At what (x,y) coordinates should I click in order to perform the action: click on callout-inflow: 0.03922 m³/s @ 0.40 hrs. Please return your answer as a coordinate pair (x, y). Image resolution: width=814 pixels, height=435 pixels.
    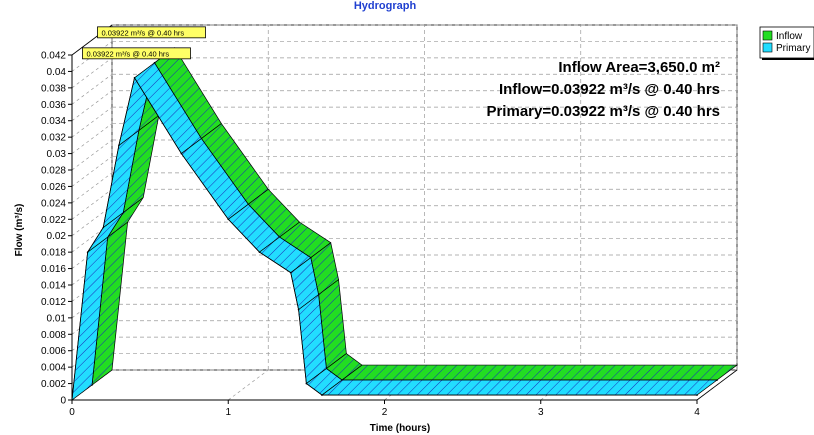
    Looking at the image, I should click on (151, 32).